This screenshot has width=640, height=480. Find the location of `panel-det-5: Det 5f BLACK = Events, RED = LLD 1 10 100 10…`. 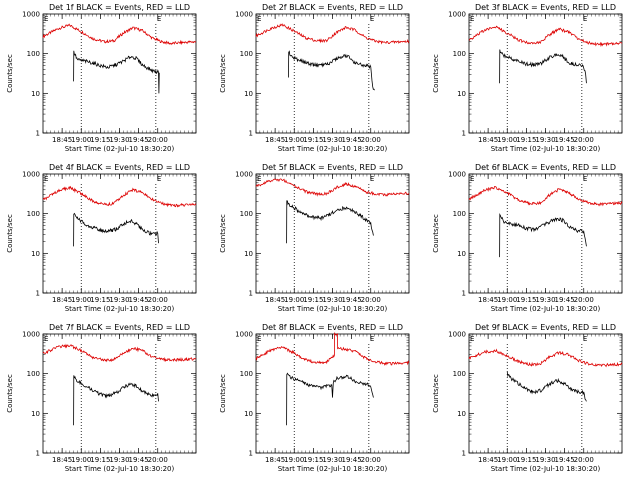

panel-det-5: Det 5f BLACK = Events, RED = LLD 1 10 100 10… is located at coordinates (319, 240).